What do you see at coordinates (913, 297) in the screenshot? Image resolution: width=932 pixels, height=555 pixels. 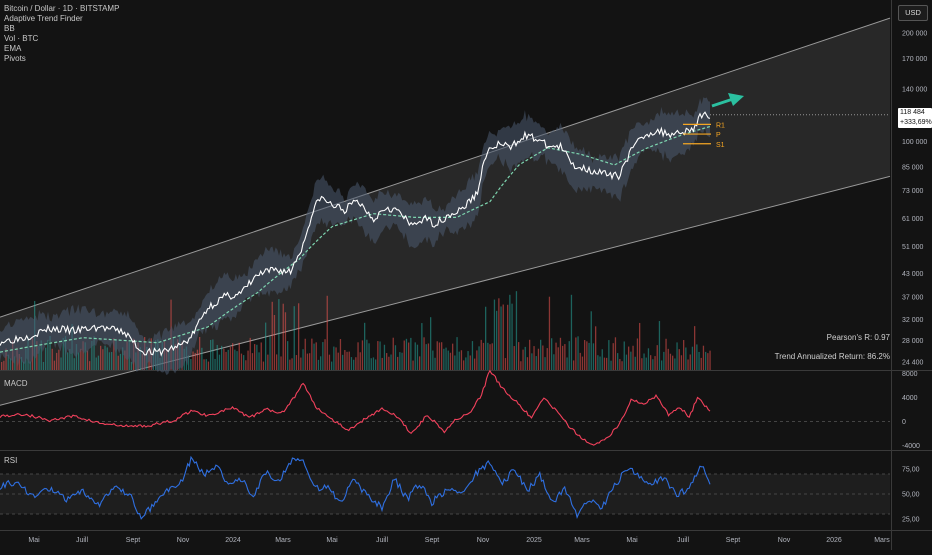 I see `price-axis-label: 37 000` at bounding box center [913, 297].